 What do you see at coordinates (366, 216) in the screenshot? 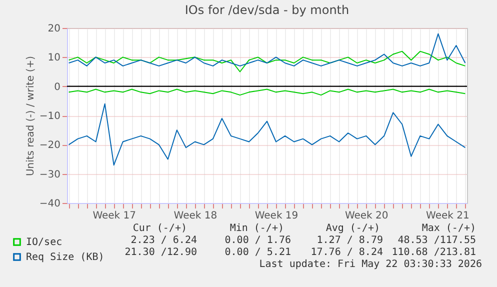
I see `x-tick-label: Week 20` at bounding box center [366, 216].